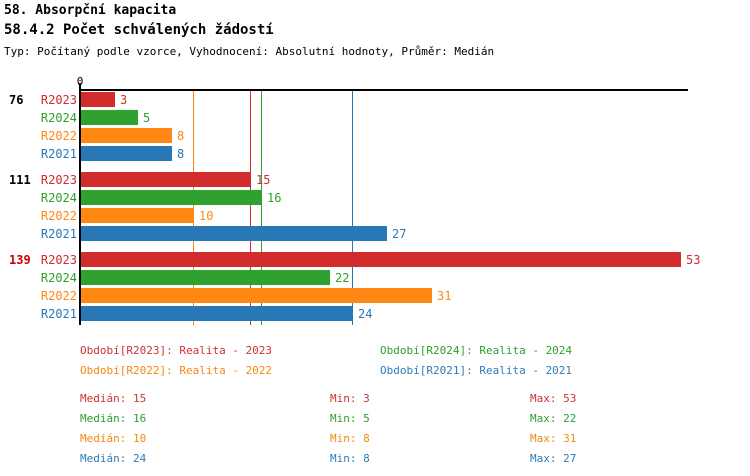 This screenshot has width=750, height=476. What do you see at coordinates (20, 260) in the screenshot?
I see `group-label: 139` at bounding box center [20, 260].